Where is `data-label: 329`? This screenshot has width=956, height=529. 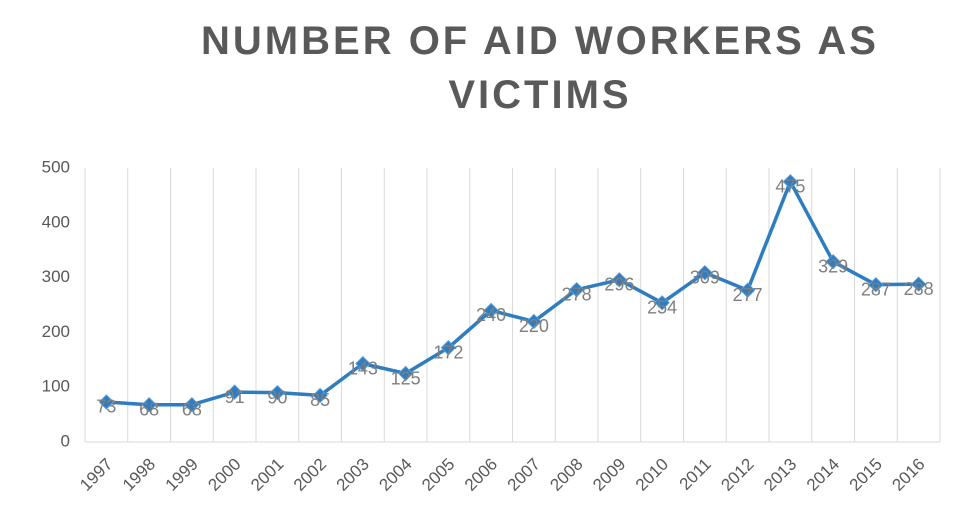
data-label: 329 is located at coordinates (833, 266).